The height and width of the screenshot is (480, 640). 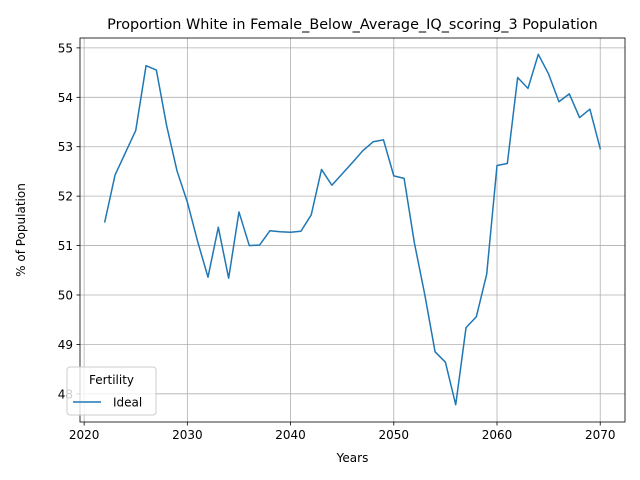 I want to click on x-tick-label-2020: 2020, so click(x=84, y=435).